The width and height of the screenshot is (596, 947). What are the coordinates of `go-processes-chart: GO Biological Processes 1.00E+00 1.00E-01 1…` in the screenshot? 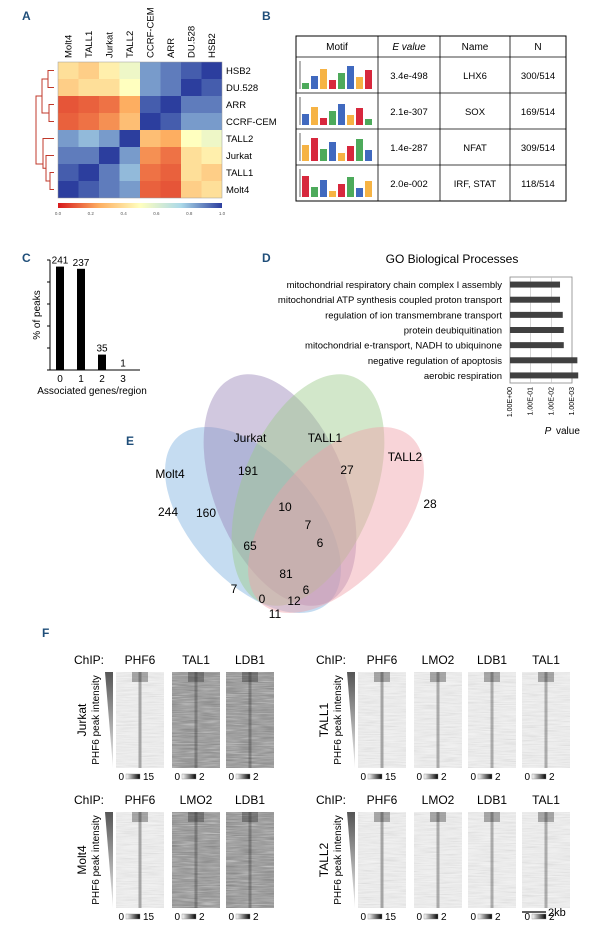 It's located at (429, 344).